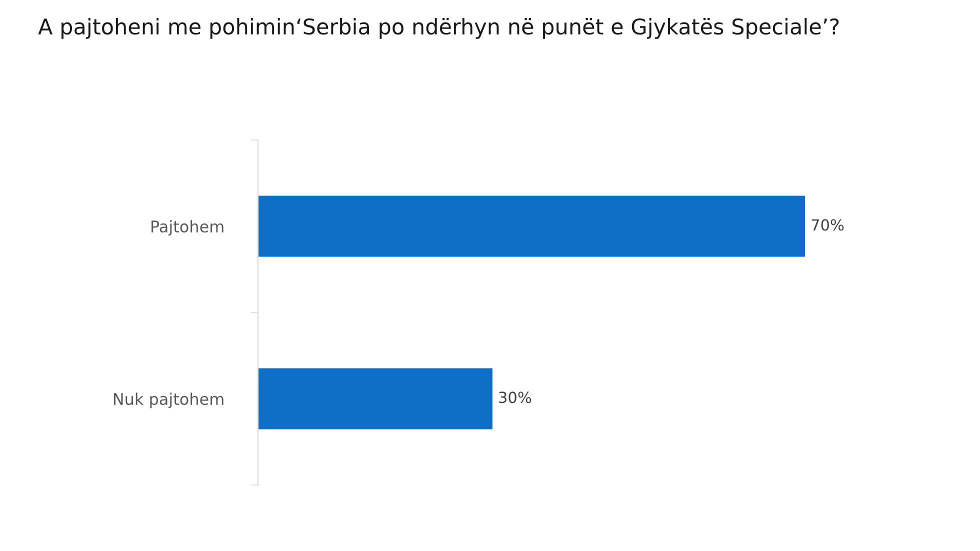  I want to click on y-tick-label: Nuk pajtohem, so click(169, 400).